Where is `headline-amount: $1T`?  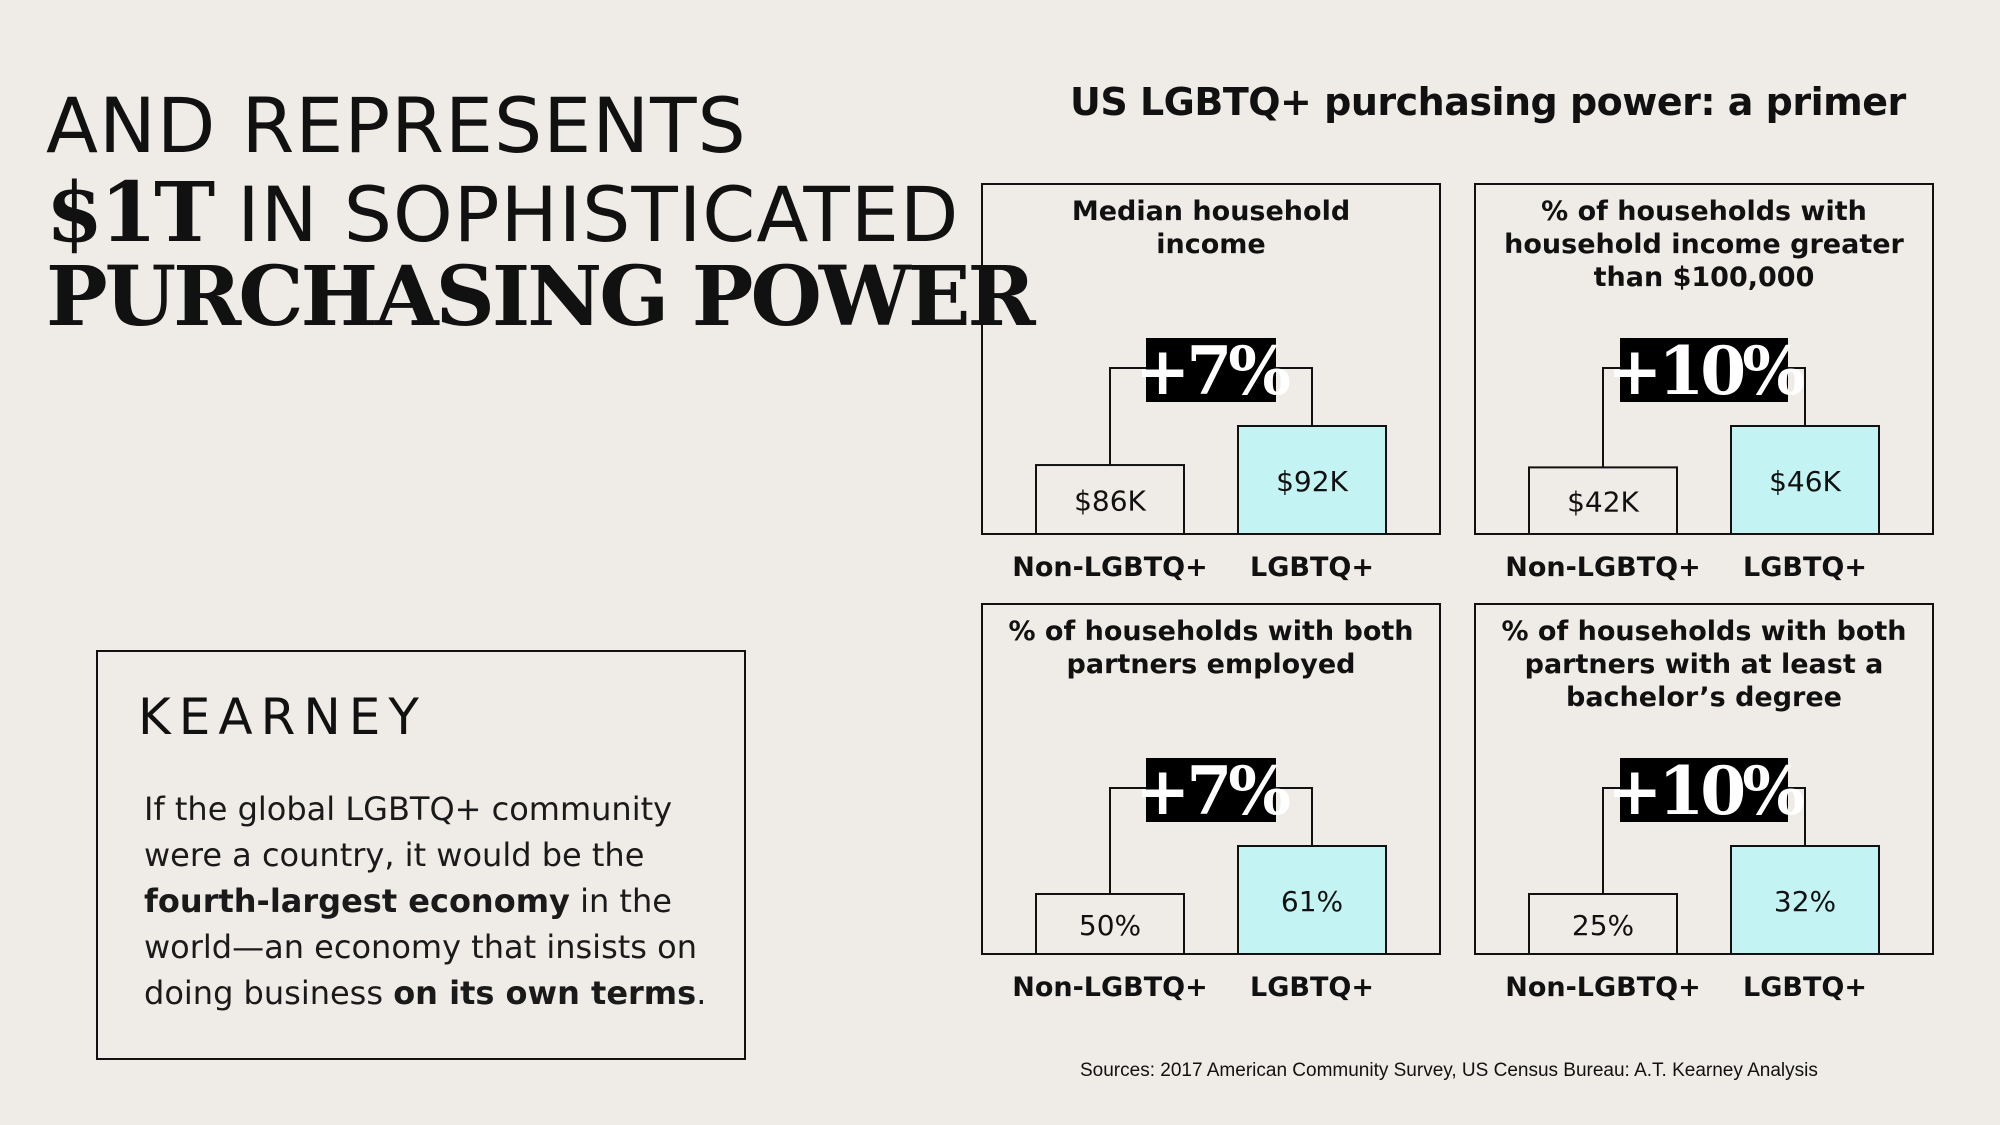 headline-amount: $1T is located at coordinates (130, 213).